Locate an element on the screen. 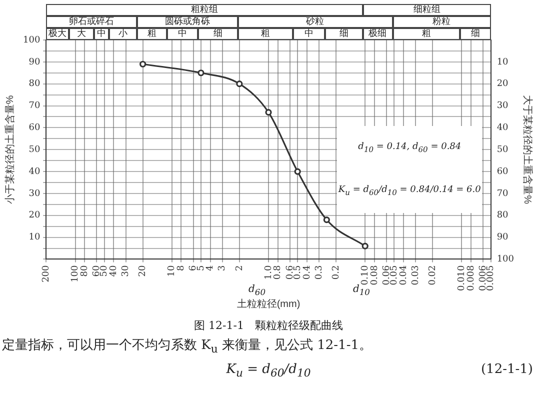 This screenshot has height=398, width=537. text: K$_{u}$ = d$_{60}$/d$_{10}$ is located at coordinates (268, 371).